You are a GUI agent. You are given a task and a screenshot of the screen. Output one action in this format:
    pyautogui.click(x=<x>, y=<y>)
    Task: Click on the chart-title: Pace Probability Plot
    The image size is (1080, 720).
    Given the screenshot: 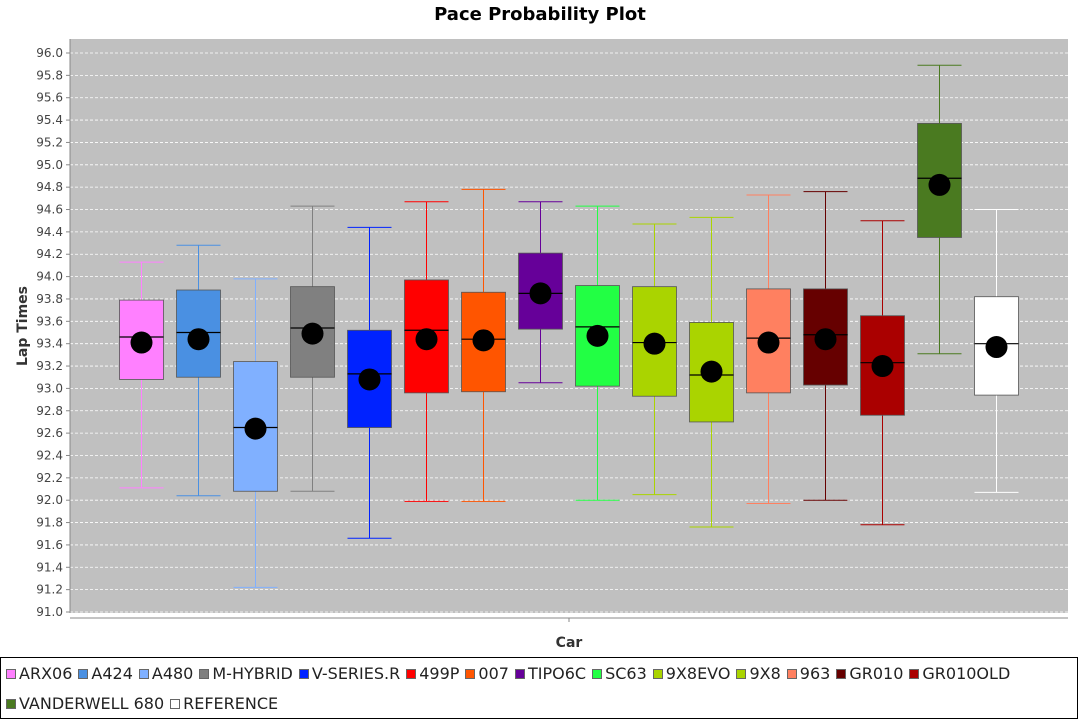 What is the action you would take?
    pyautogui.click(x=540, y=14)
    